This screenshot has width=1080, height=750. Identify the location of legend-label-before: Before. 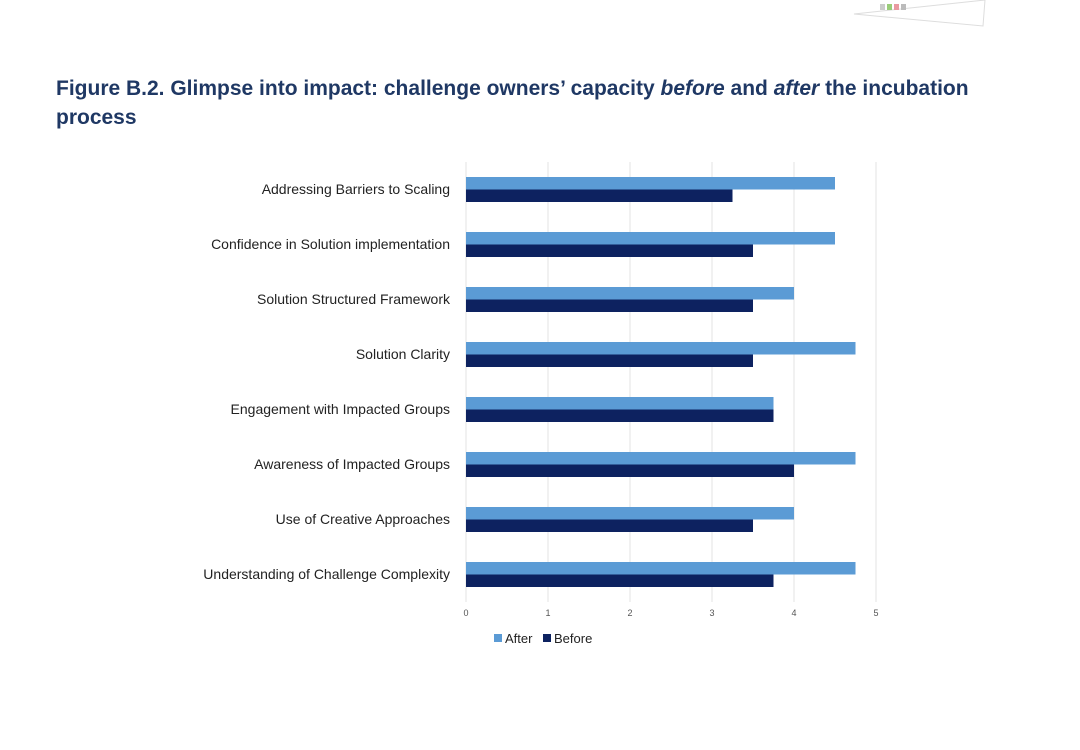
(573, 638).